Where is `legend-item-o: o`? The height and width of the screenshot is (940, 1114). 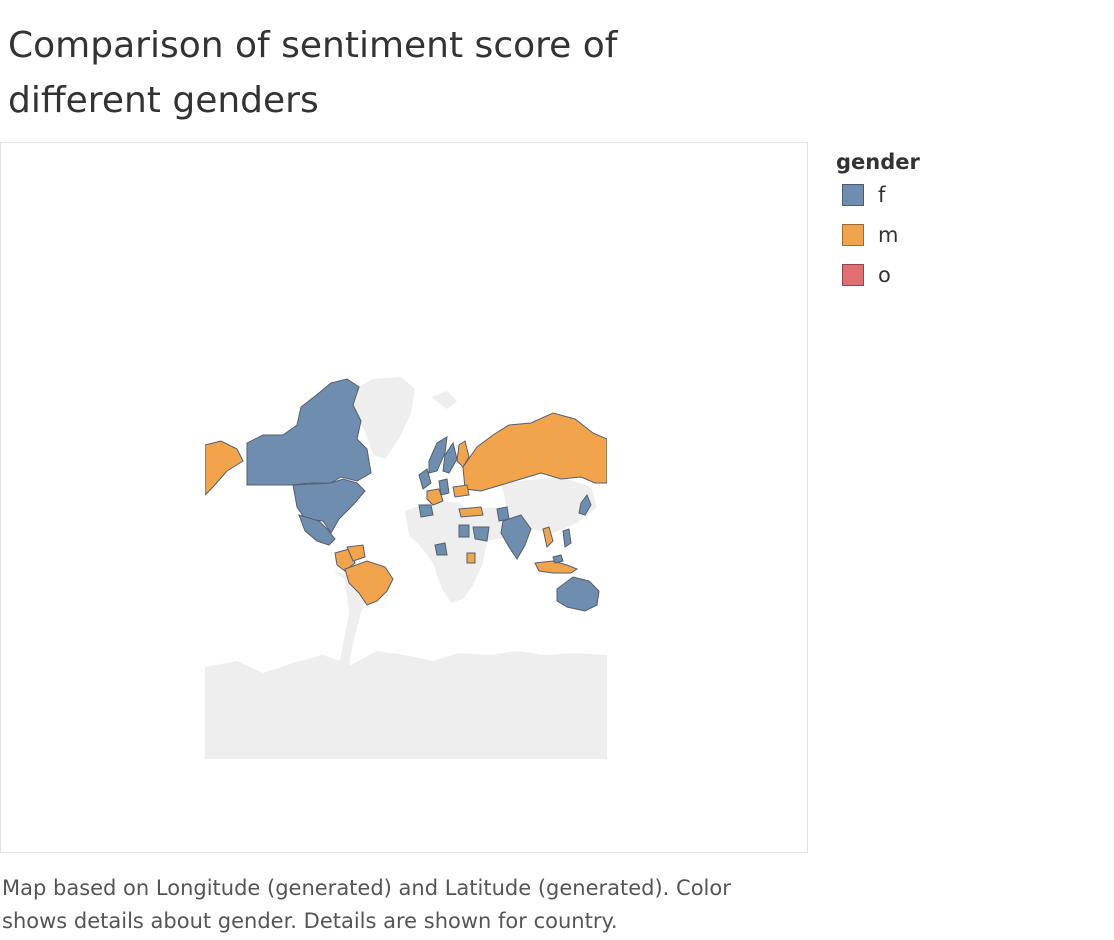
legend-item-o: o is located at coordinates (878, 284).